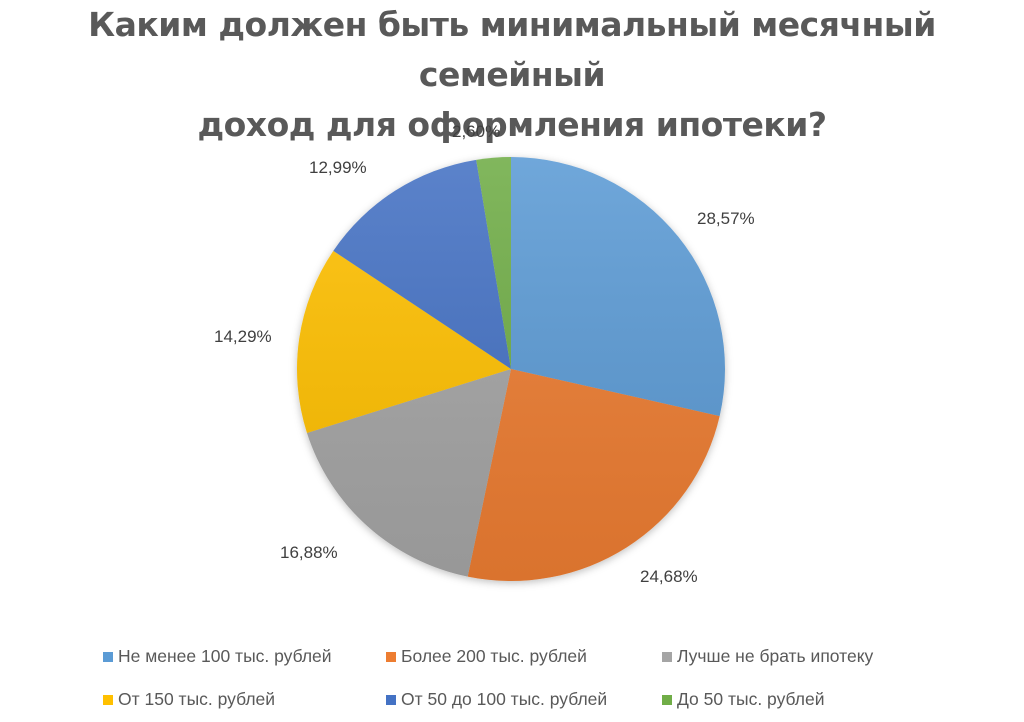 This screenshot has width=1024, height=722. Describe the element at coordinates (751, 699) in the screenshot. I see `legend-label: До 50 тыс. рублей` at that location.